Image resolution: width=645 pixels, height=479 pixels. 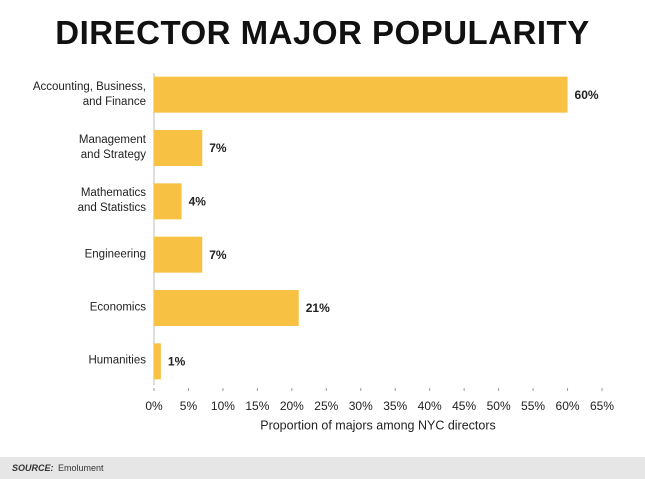 I want to click on x-tick-label: 15%, so click(x=257, y=406).